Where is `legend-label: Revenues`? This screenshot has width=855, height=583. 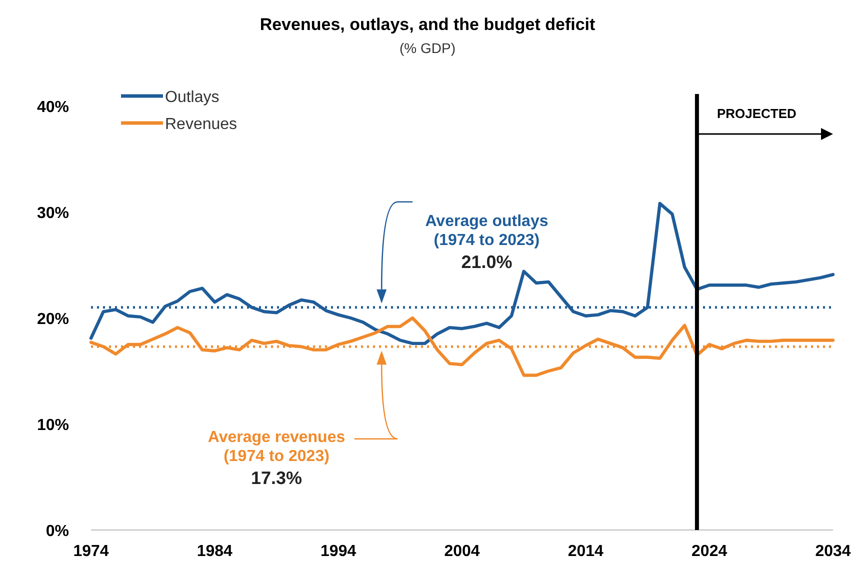 legend-label: Revenues is located at coordinates (201, 124).